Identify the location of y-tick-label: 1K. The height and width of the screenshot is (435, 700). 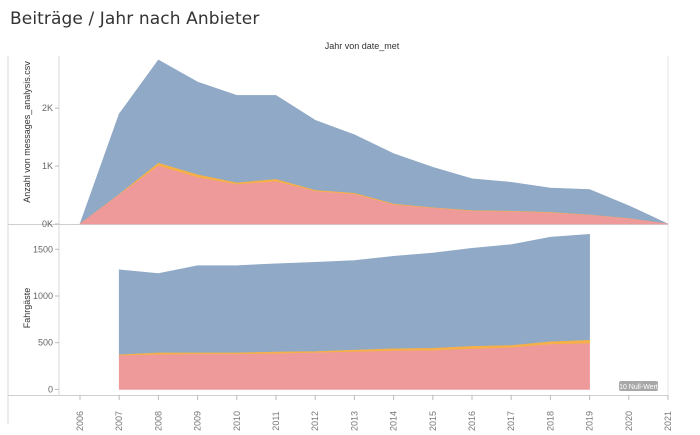
(47, 166).